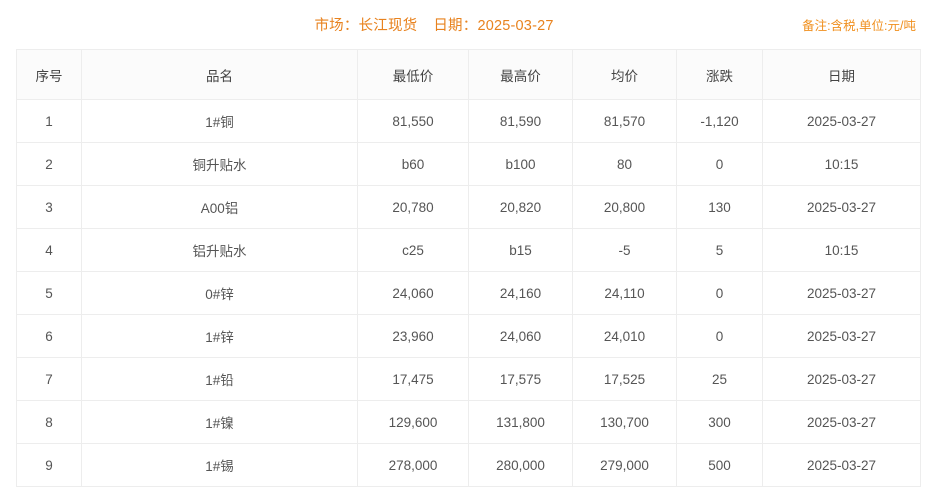  I want to click on quote-date-label: 日期：2025-03-27, so click(493, 26).